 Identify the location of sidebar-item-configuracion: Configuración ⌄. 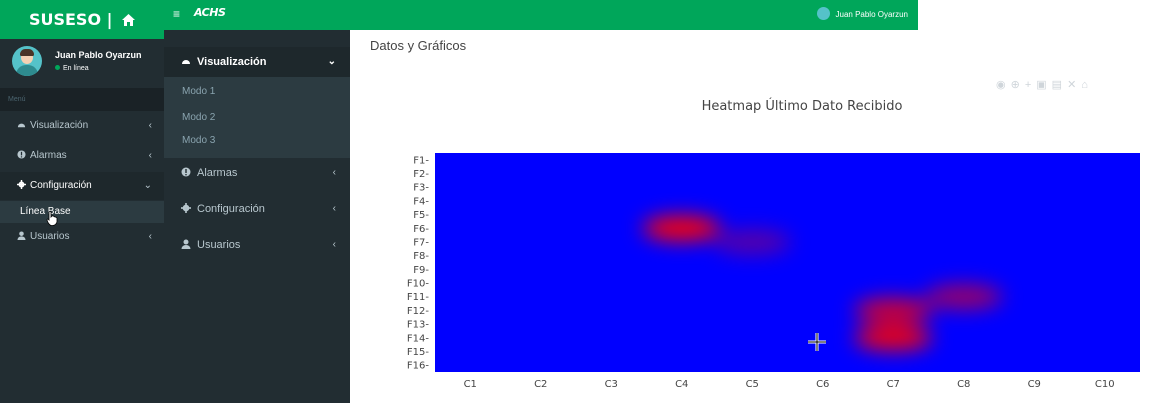
(82, 186).